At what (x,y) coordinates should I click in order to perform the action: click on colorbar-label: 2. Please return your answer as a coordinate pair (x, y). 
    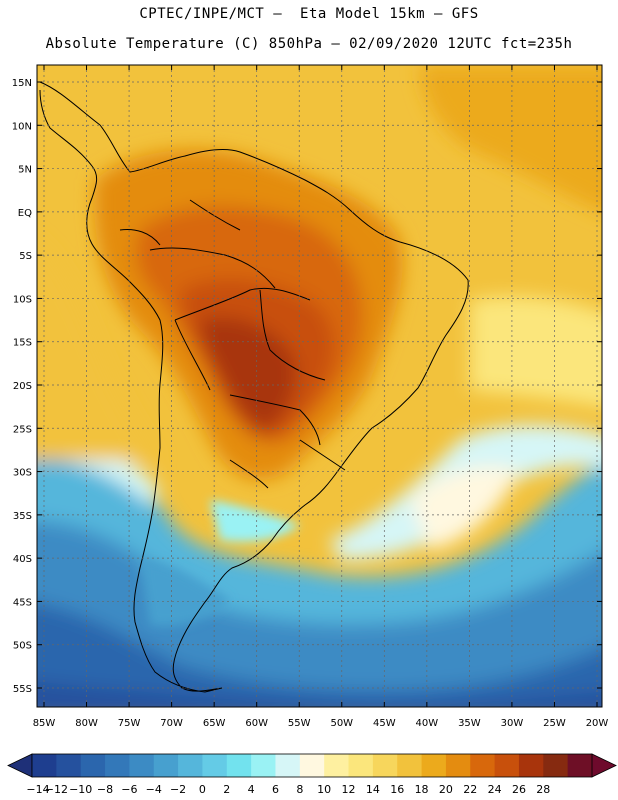
    Looking at the image, I should click on (226, 789).